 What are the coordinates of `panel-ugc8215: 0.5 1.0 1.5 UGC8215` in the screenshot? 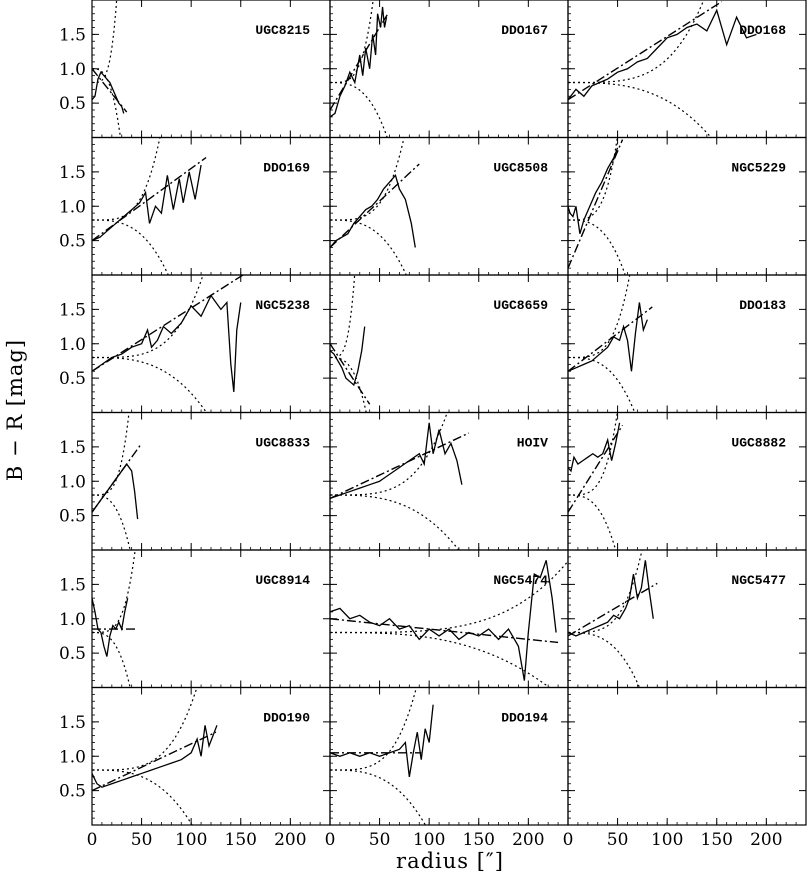 It's located at (195, 69).